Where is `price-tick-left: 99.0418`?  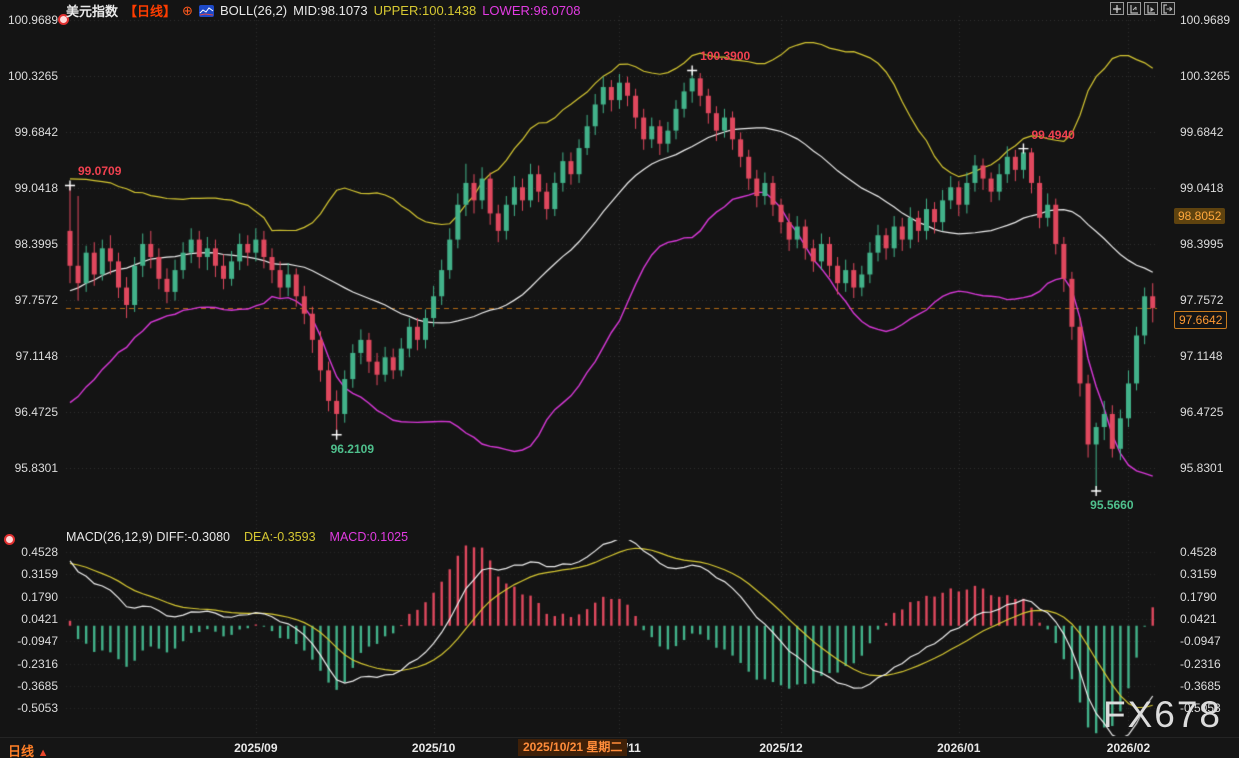
price-tick-left: 99.0418 is located at coordinates (36, 188).